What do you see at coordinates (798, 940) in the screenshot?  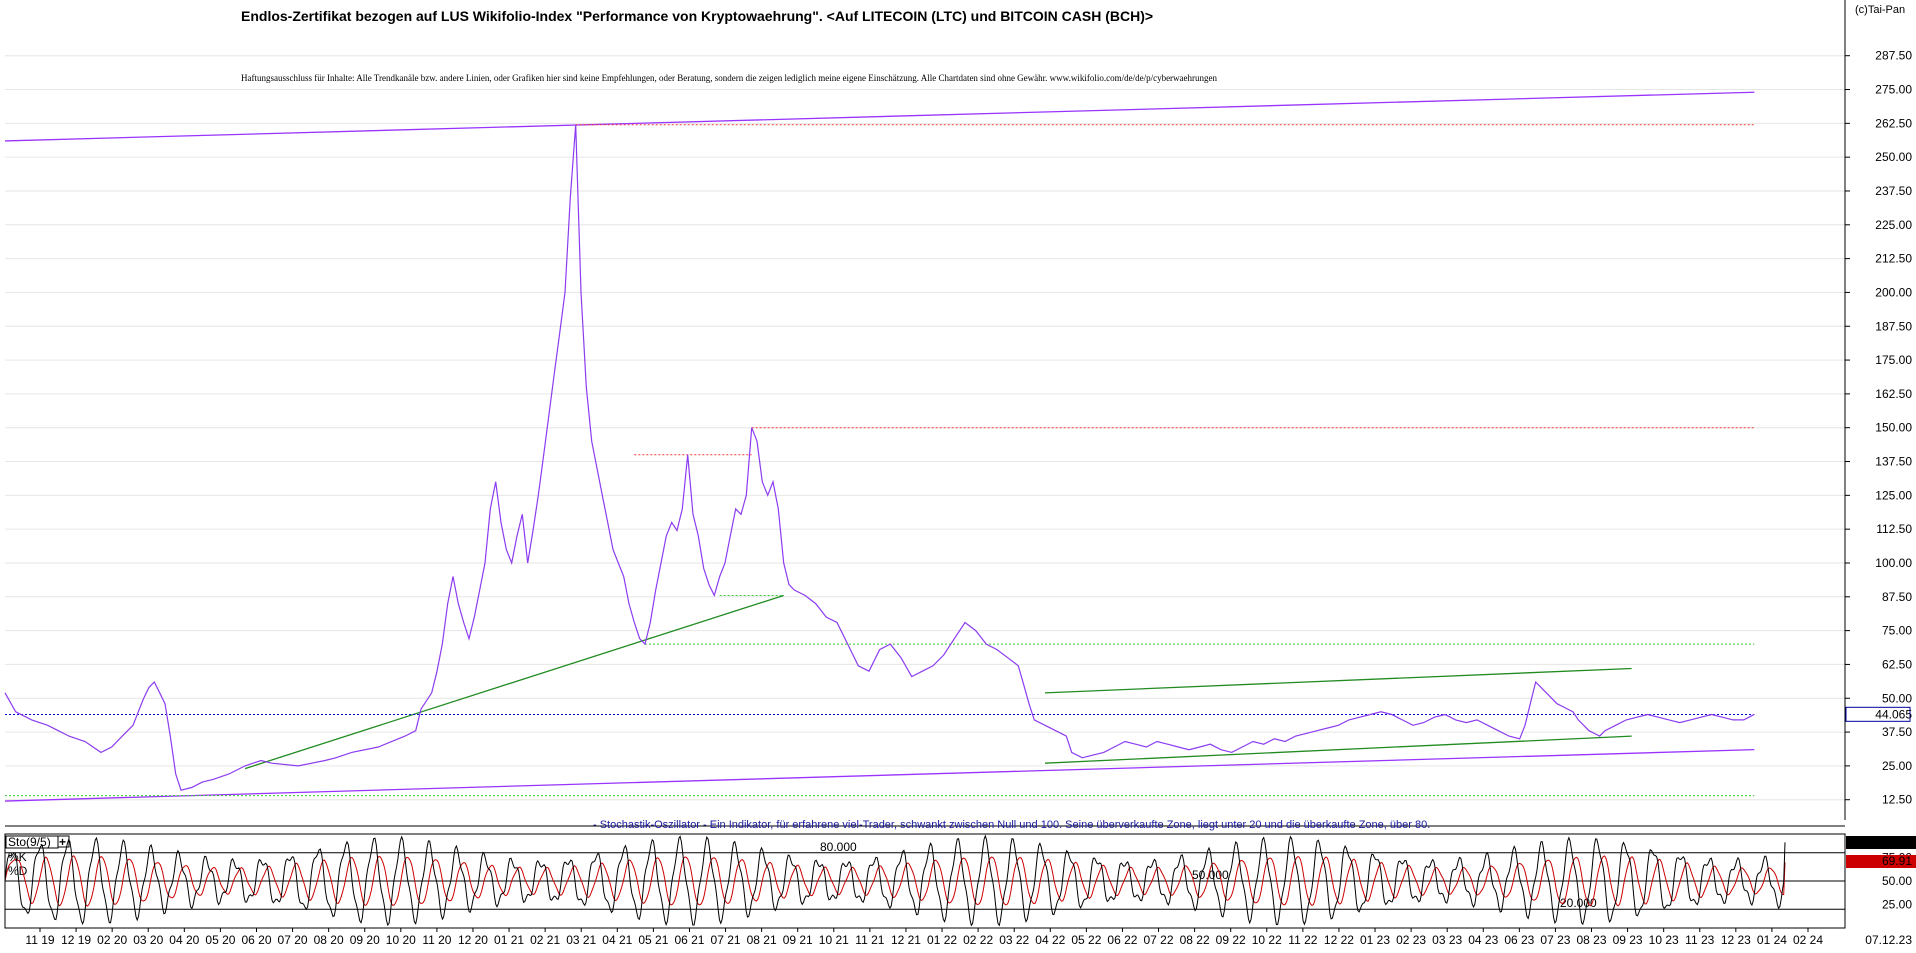 I see `x-tick-label: 09 21` at bounding box center [798, 940].